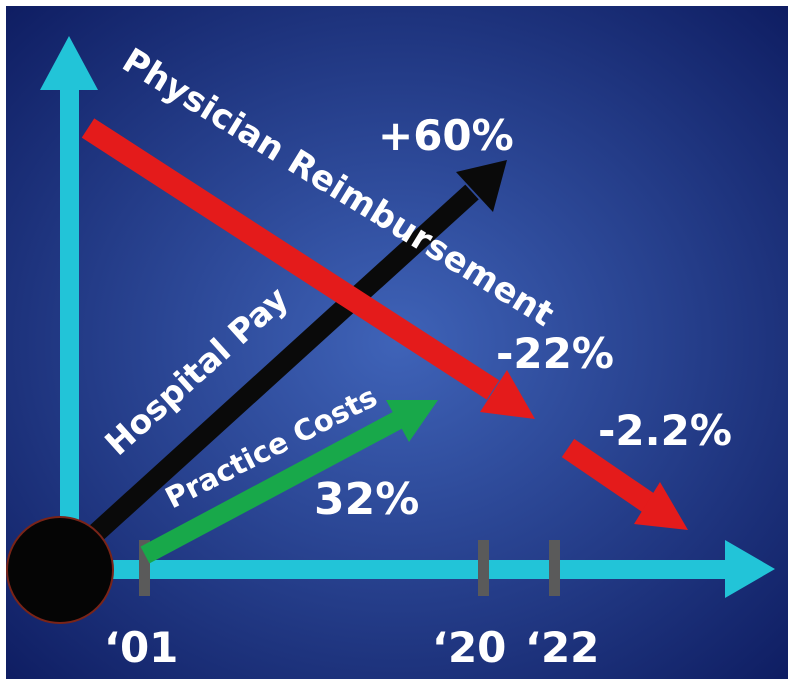  I want to click on x-tick-label-2001: ‘01, so click(141, 647).